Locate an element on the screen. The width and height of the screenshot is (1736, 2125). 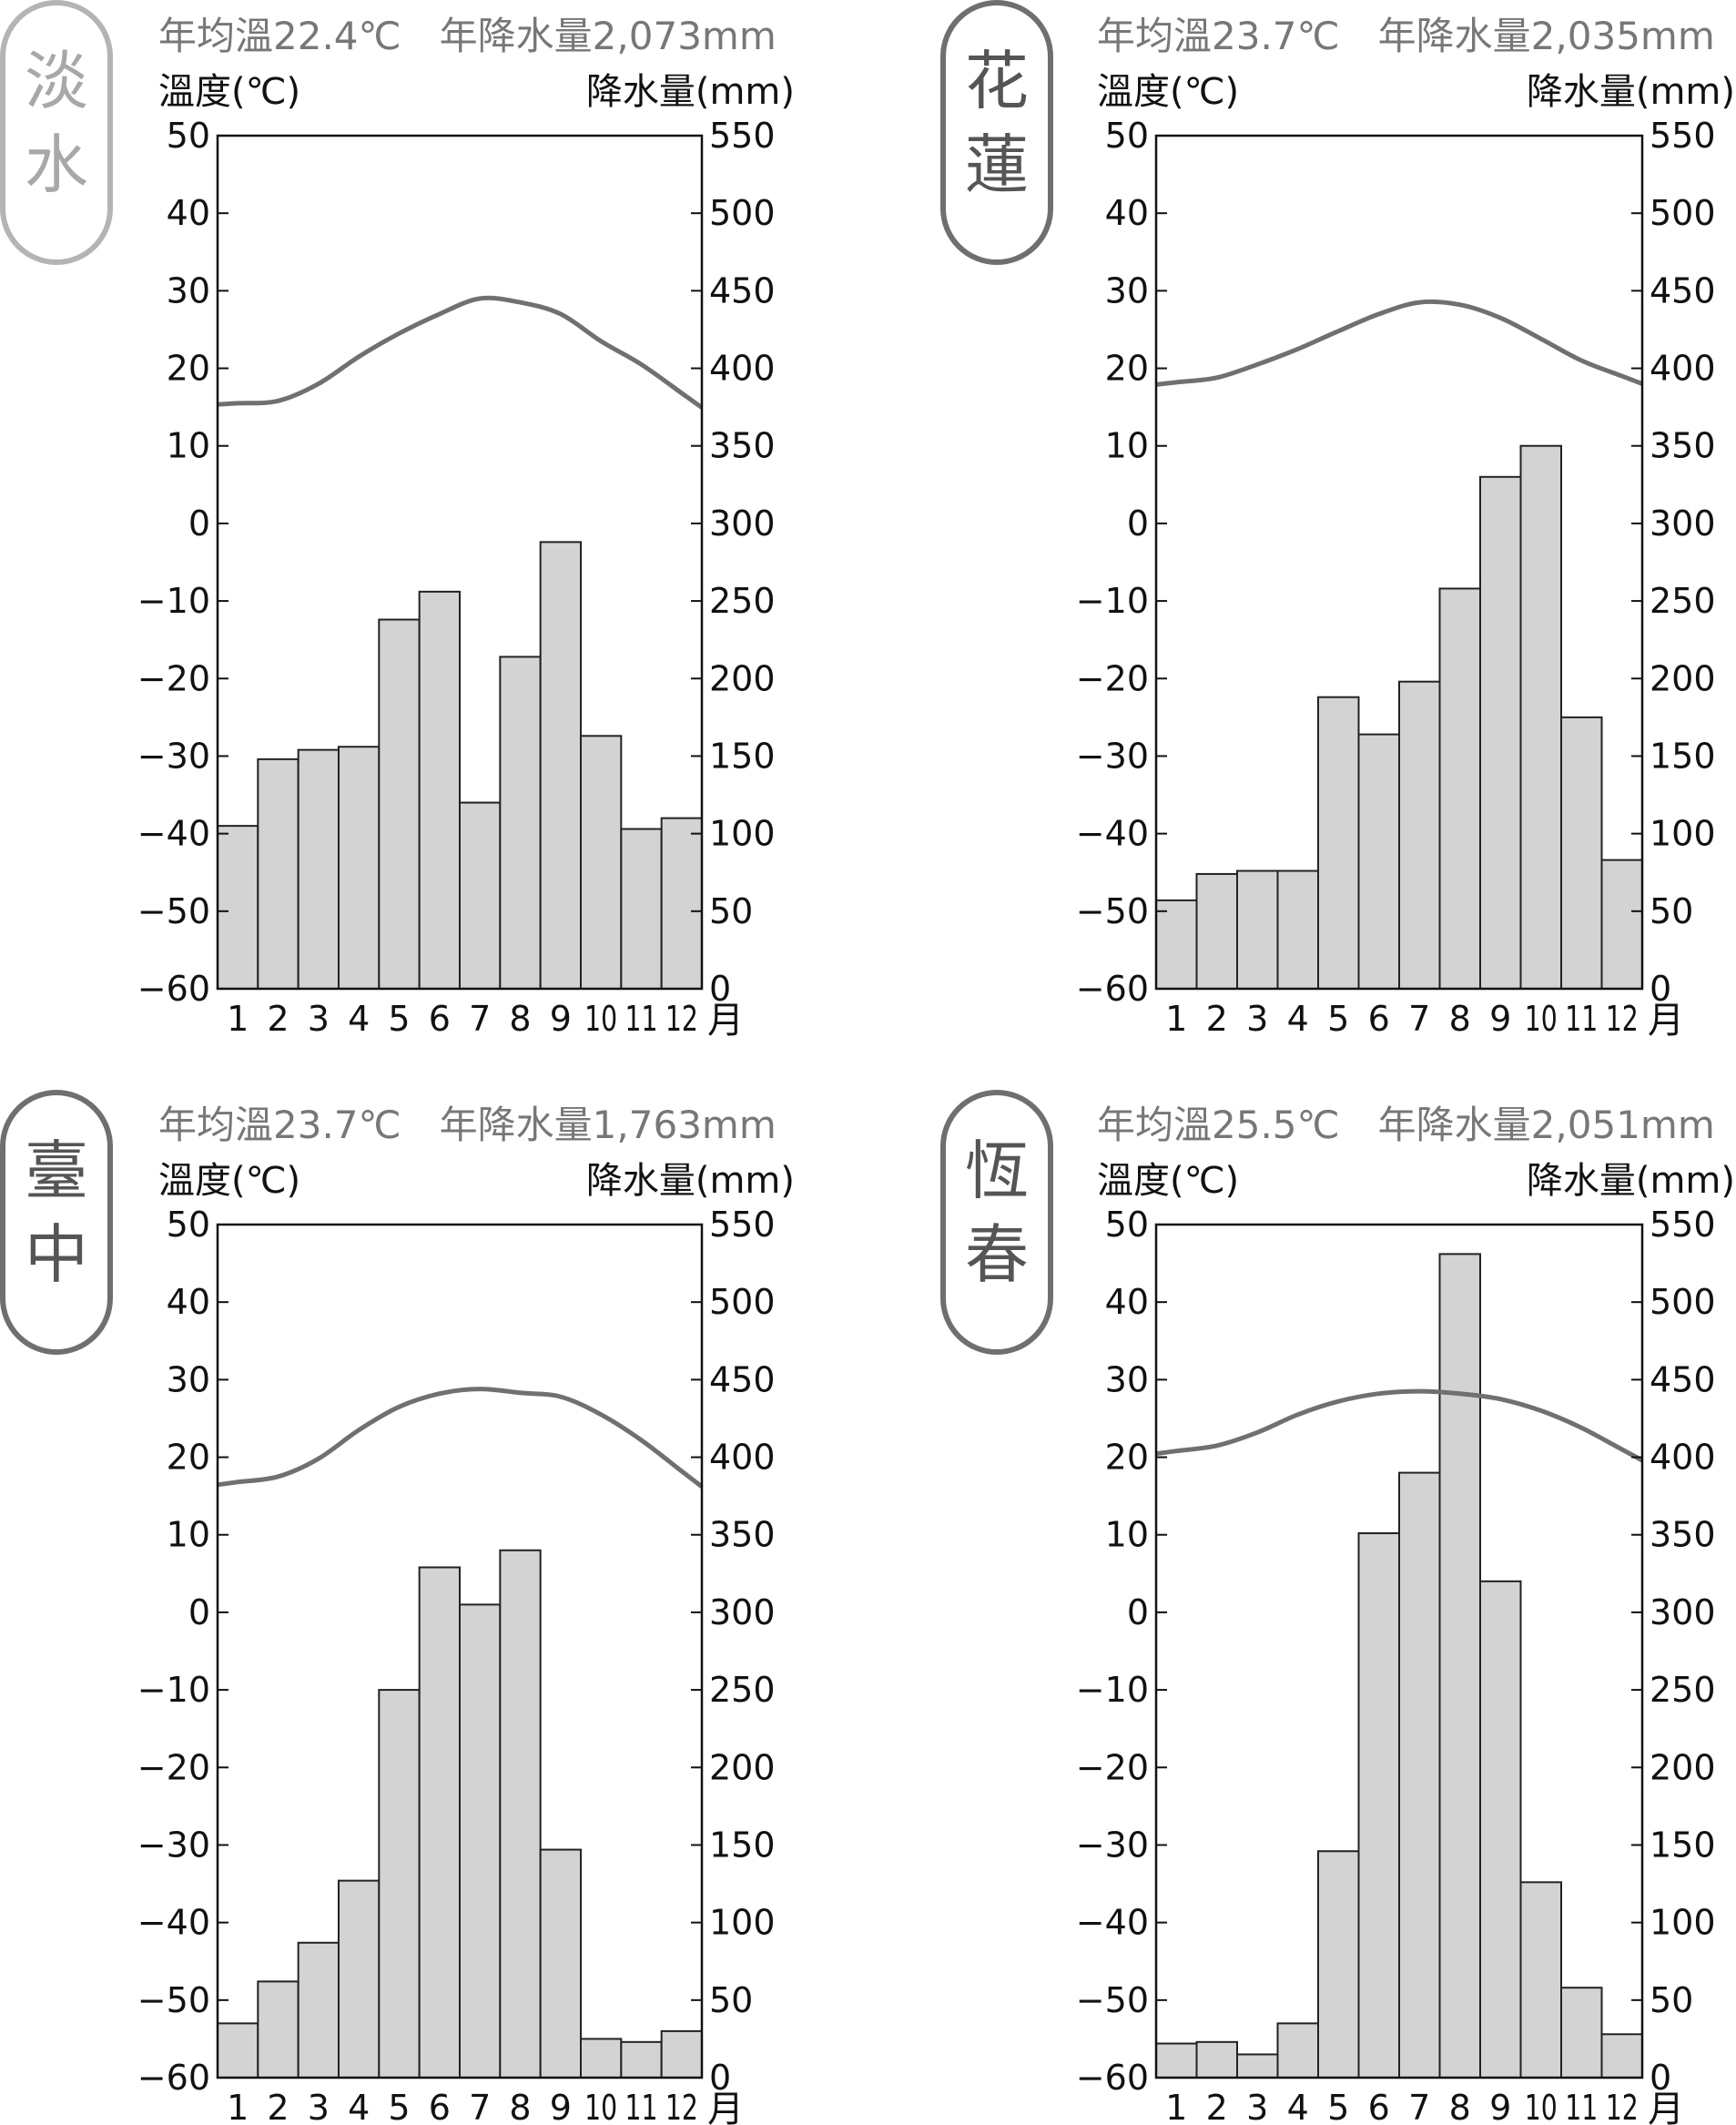
climate-summary: 年均溫23.7℃ 年降水量1,763mm is located at coordinates (468, 1125).